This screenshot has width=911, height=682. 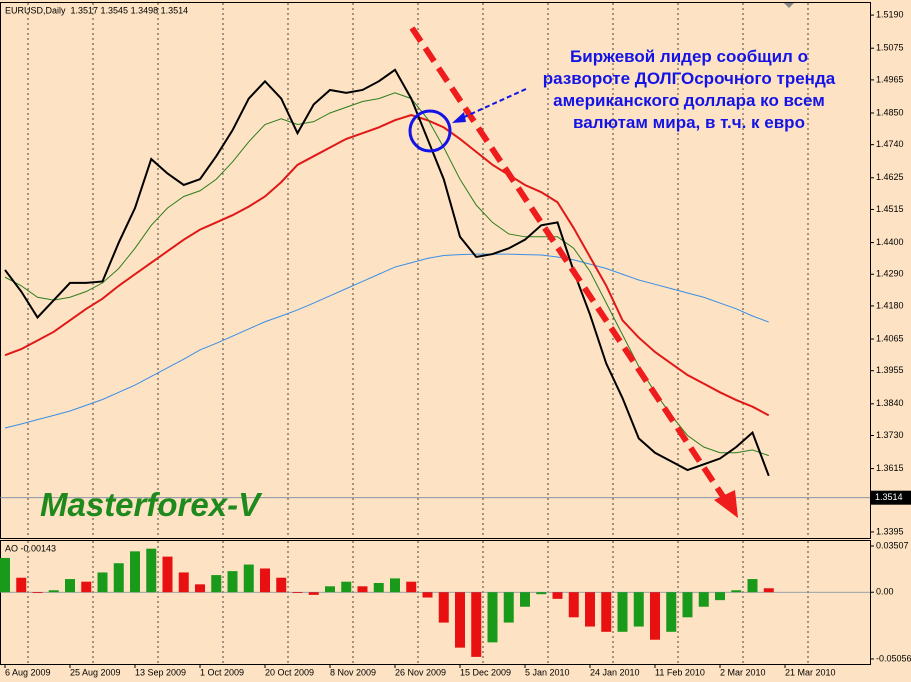 I want to click on chart-title: EURUSD,Daily 1.3517 1.3545 1.3498 1.3514, so click(x=96, y=10).